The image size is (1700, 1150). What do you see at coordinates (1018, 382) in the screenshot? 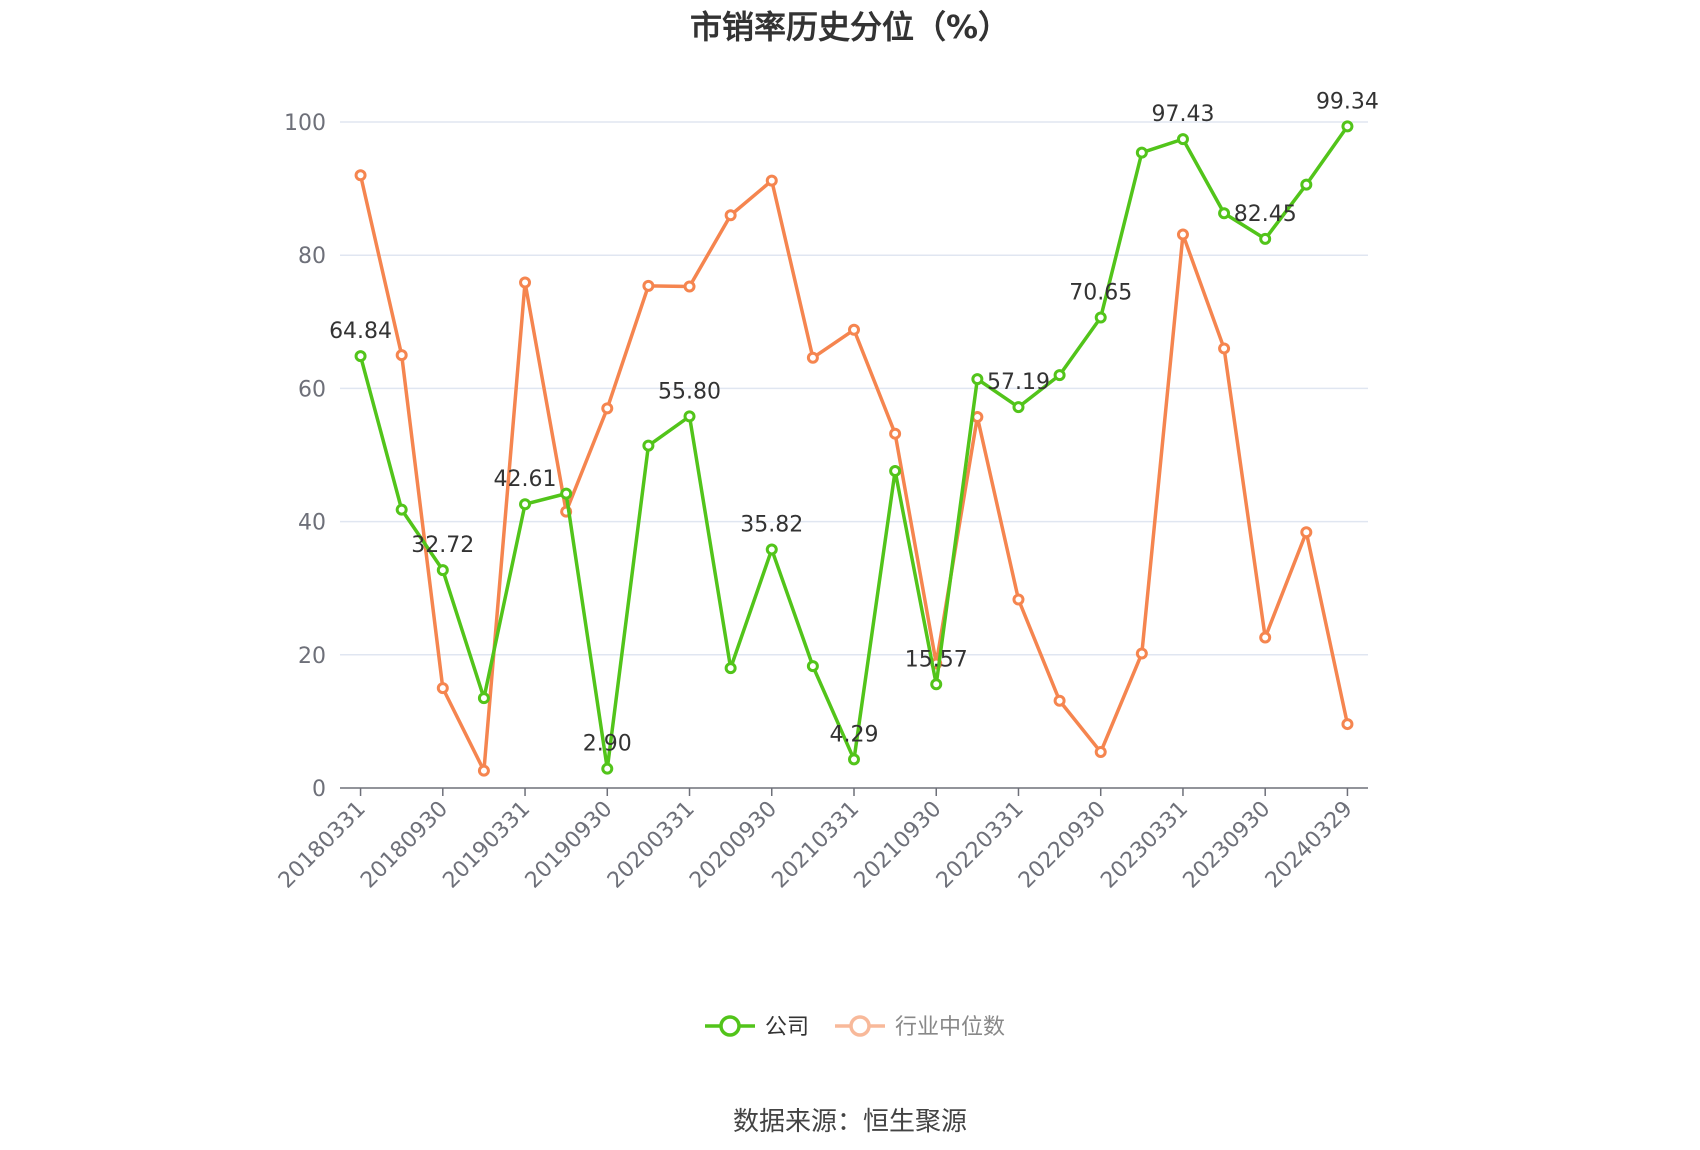
I see `data-label: 57.19` at bounding box center [1018, 382].